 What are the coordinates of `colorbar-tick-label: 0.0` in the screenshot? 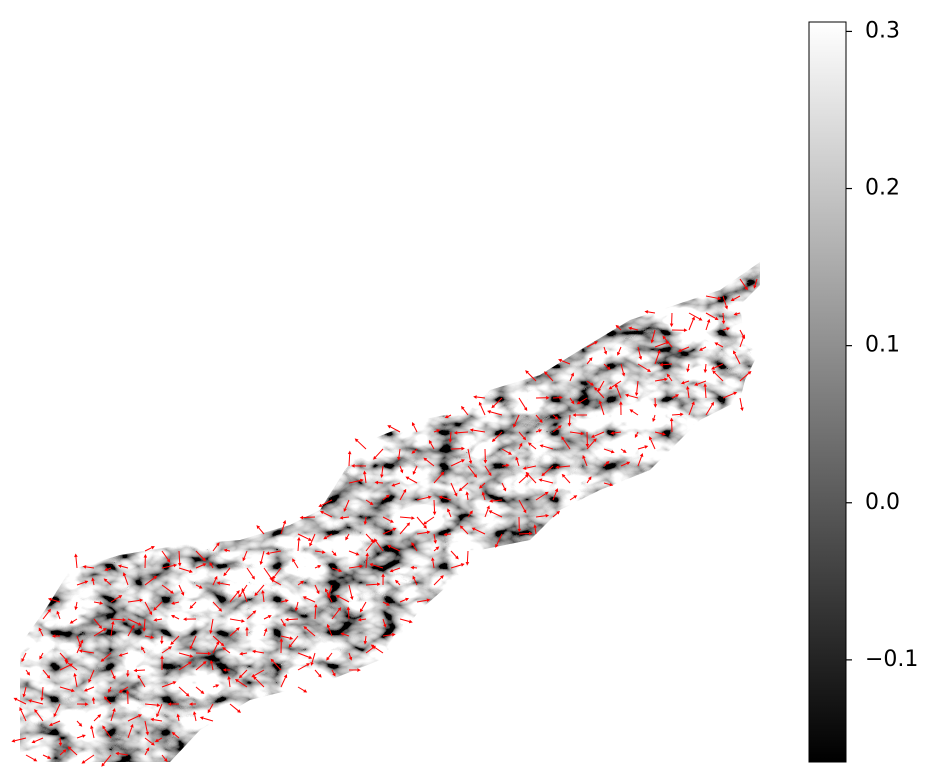 It's located at (882, 502).